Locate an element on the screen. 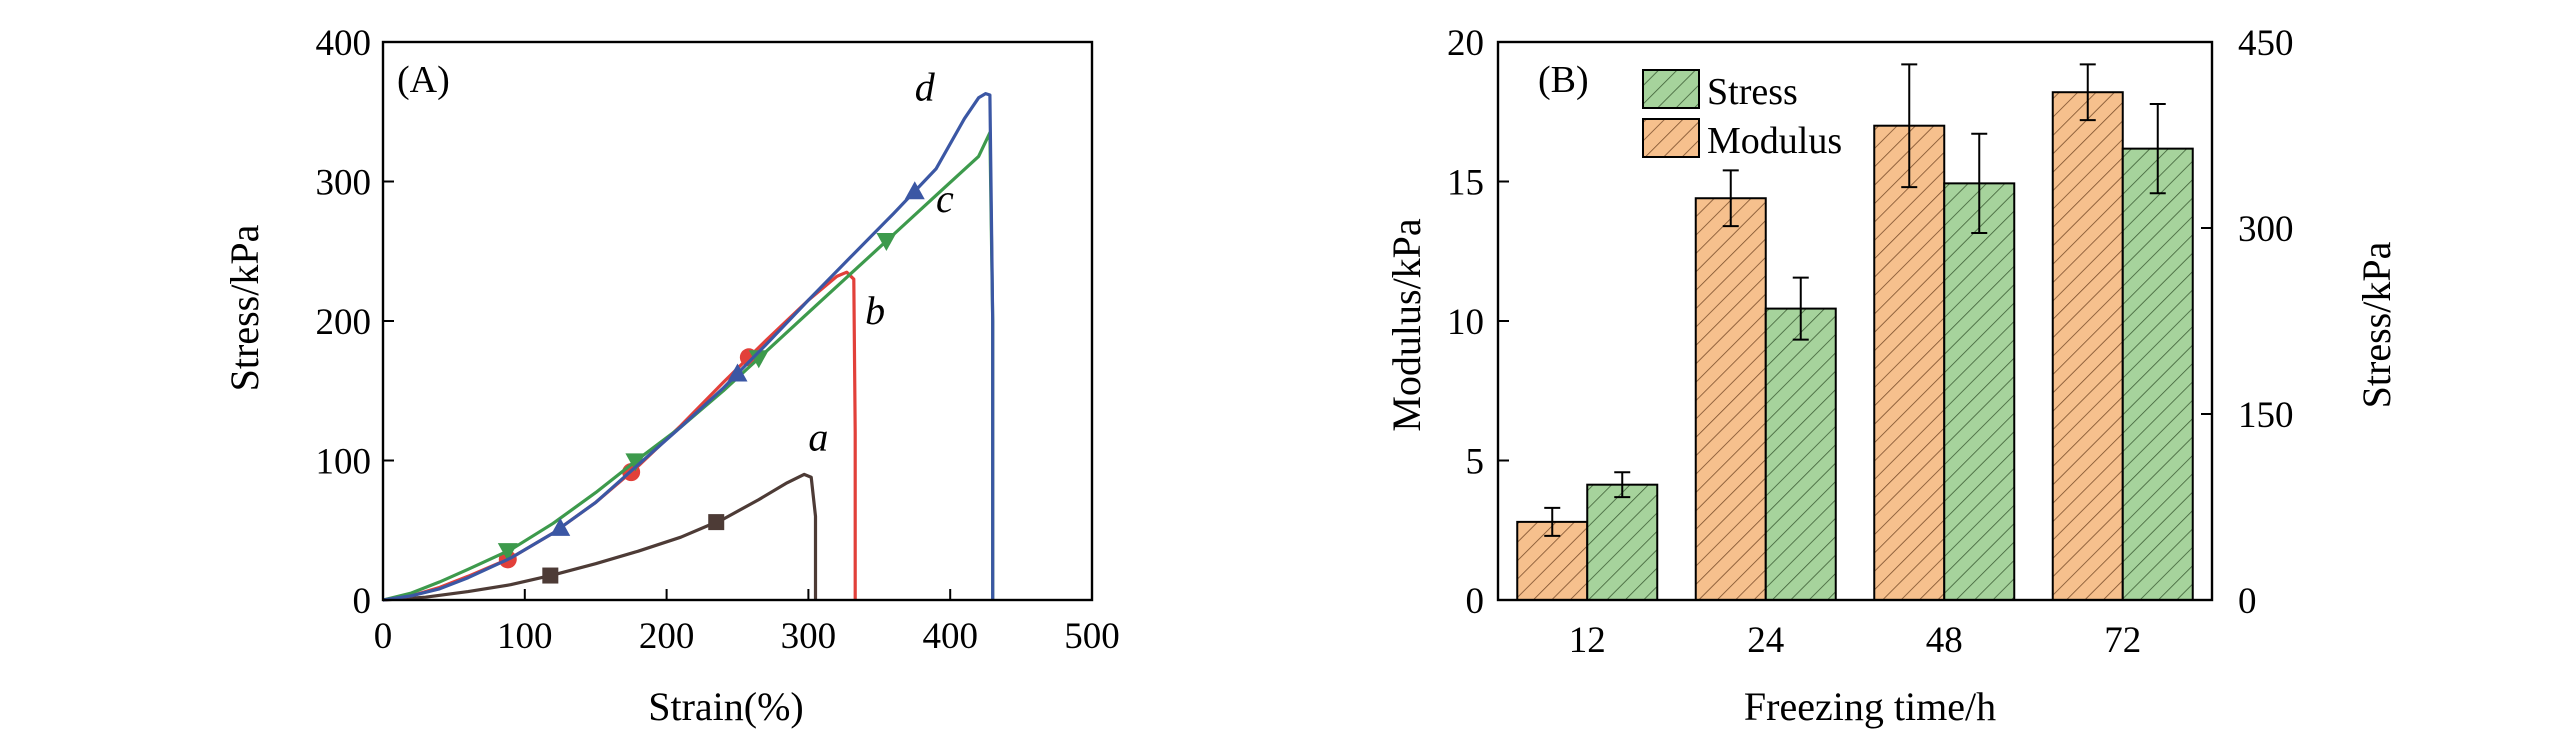  y-tick-label-a: 300 is located at coordinates (344, 183).